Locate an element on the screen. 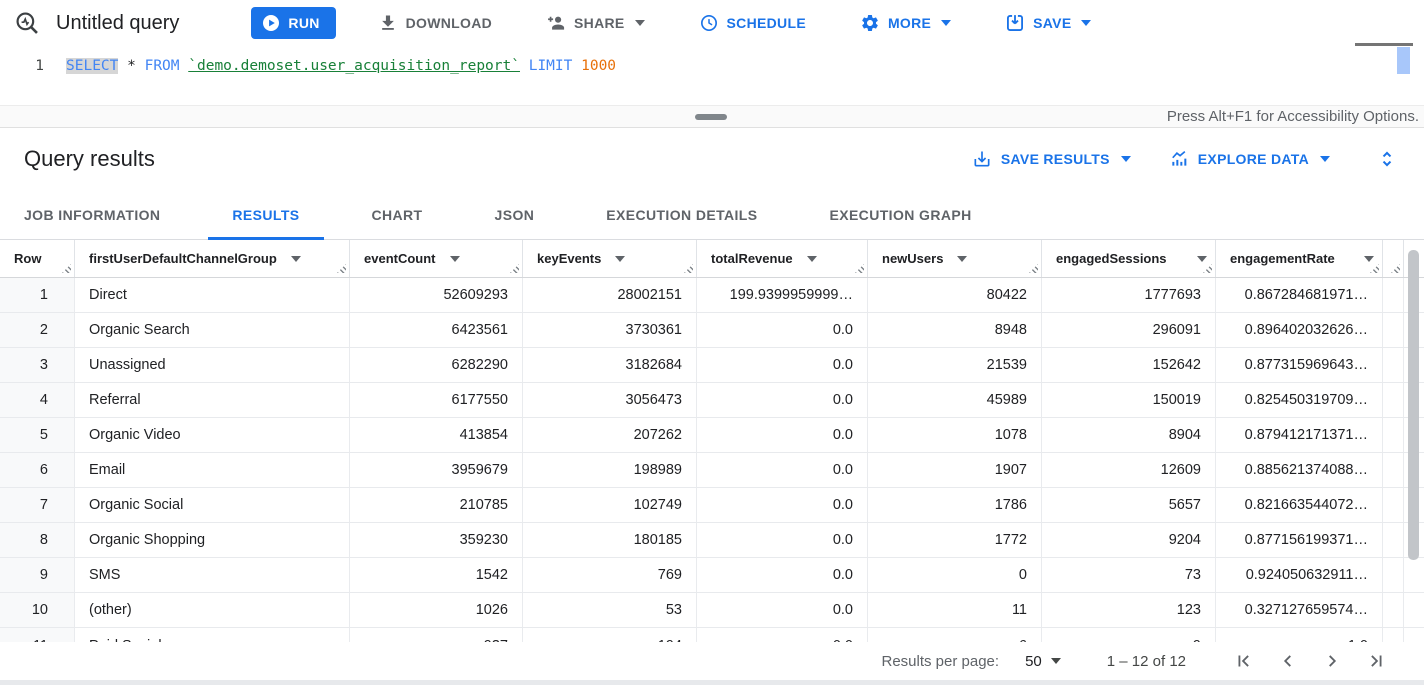  header-cell-newUsers: newUsers is located at coordinates (955, 258).